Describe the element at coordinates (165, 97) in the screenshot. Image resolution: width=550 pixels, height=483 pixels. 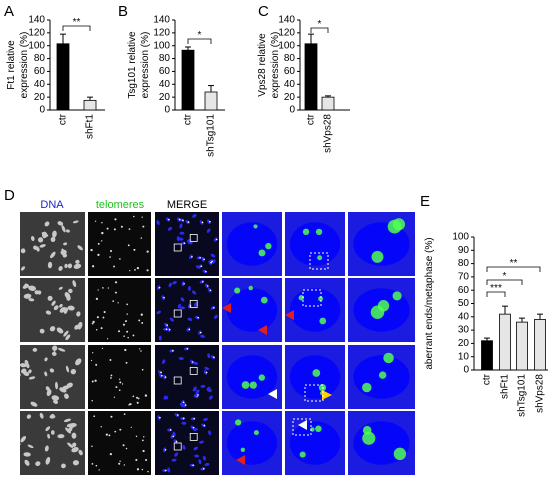
I see `y-tick-label: 20` at that location.